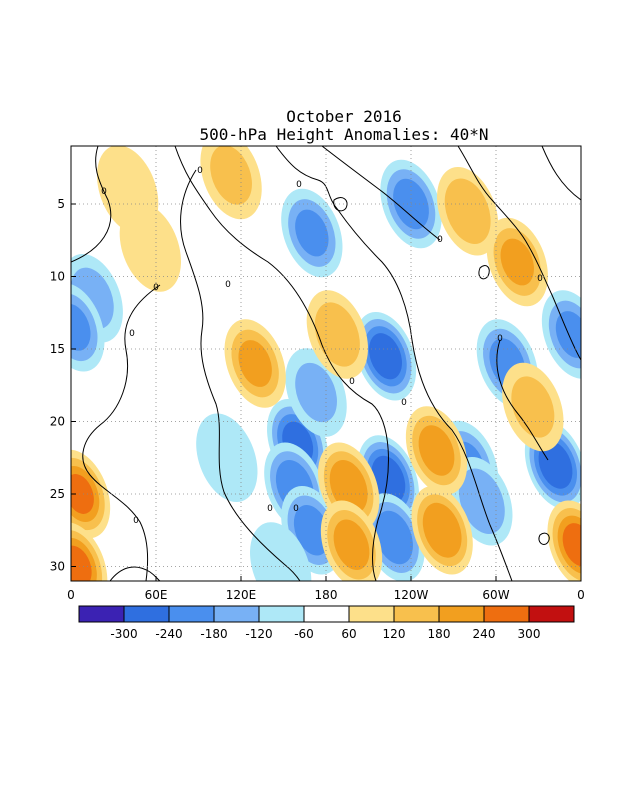 Image resolution: width=618 pixels, height=800 pixels. Describe the element at coordinates (63, 385) in the screenshot. I see `y-axis: 5 10 15 20 25 30` at that location.